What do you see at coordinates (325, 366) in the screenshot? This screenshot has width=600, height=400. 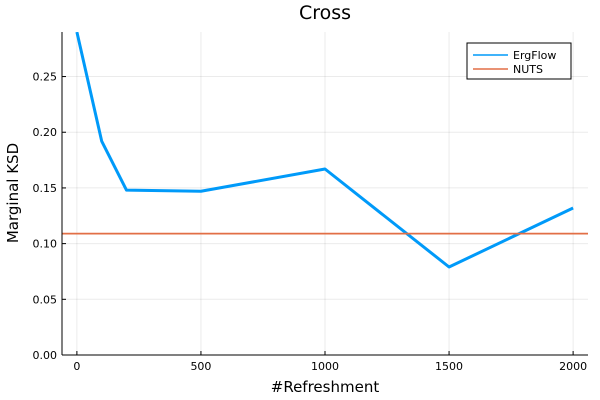 I see `x-tick-label-2: 1000` at bounding box center [325, 366].